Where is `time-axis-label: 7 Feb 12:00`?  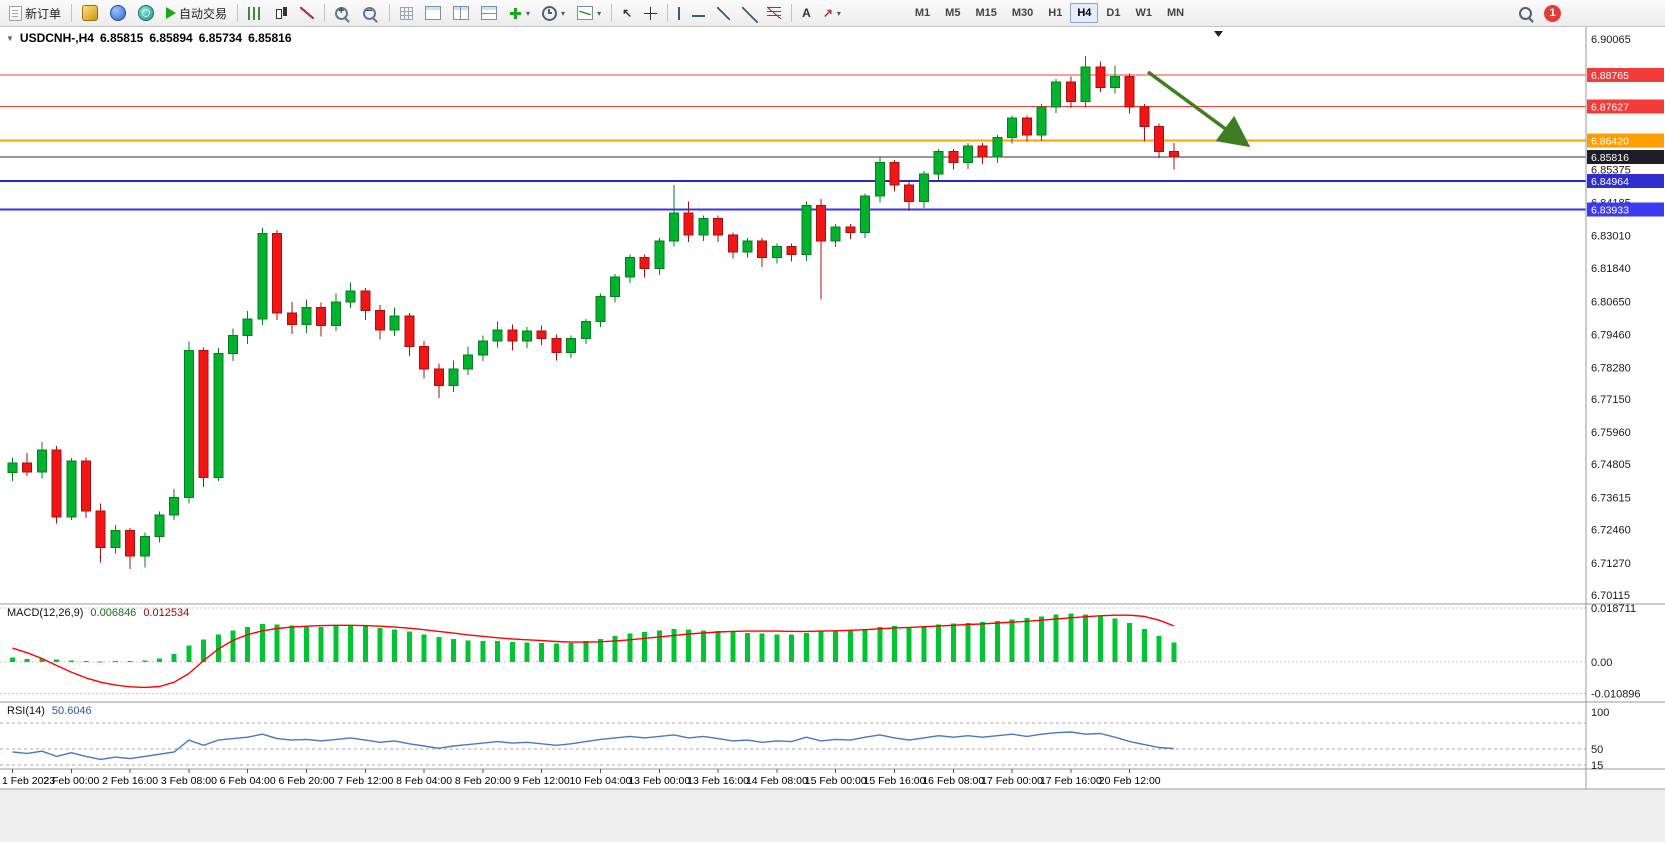
time-axis-label: 7 Feb 12:00 is located at coordinates (365, 781).